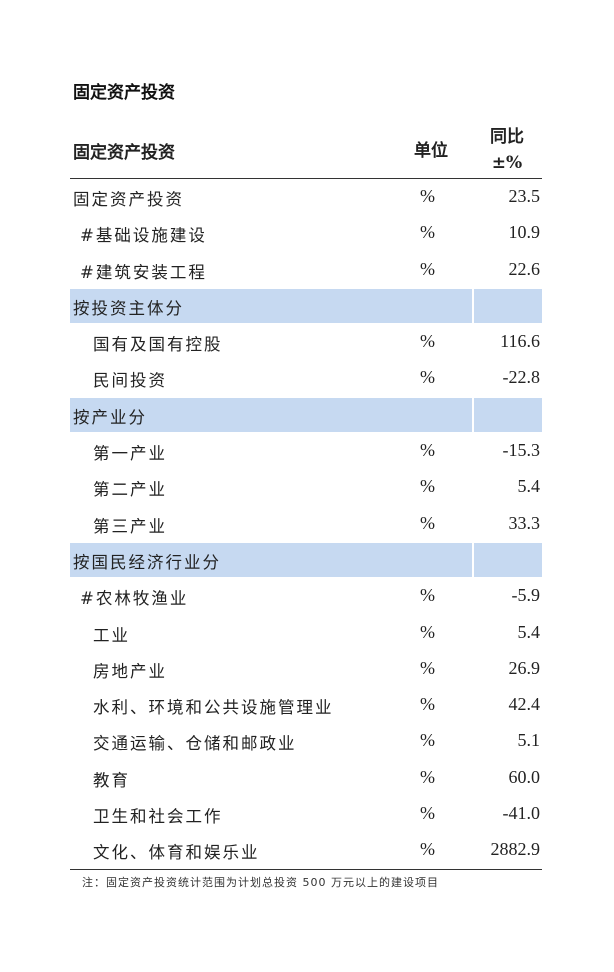 This screenshot has height=972, width=614. Describe the element at coordinates (143, 236) in the screenshot. I see `row-label: #基础设施建设` at that location.